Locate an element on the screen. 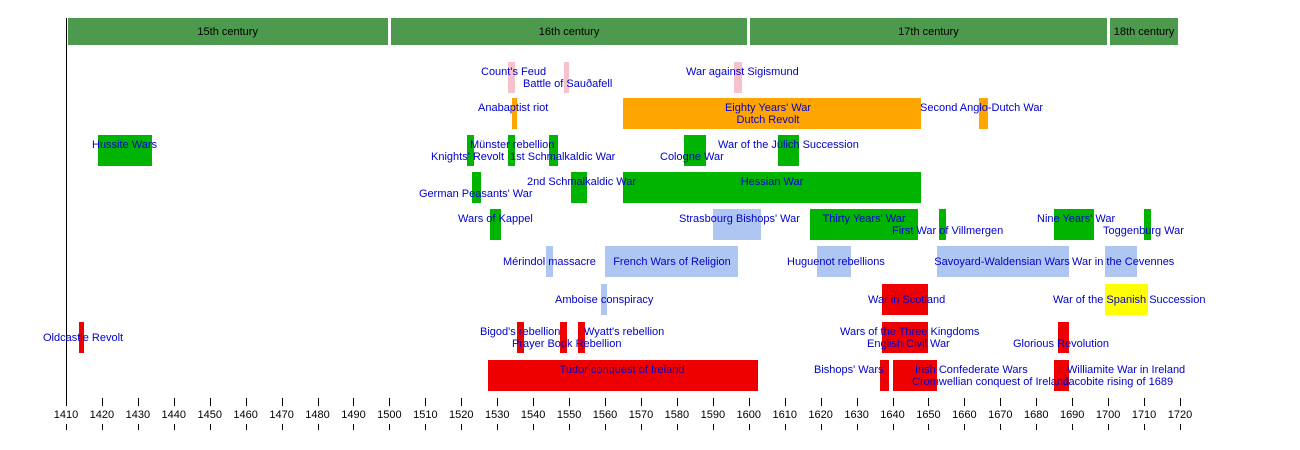 The height and width of the screenshot is (450, 1300). century-header-label: 16th century is located at coordinates (569, 31).